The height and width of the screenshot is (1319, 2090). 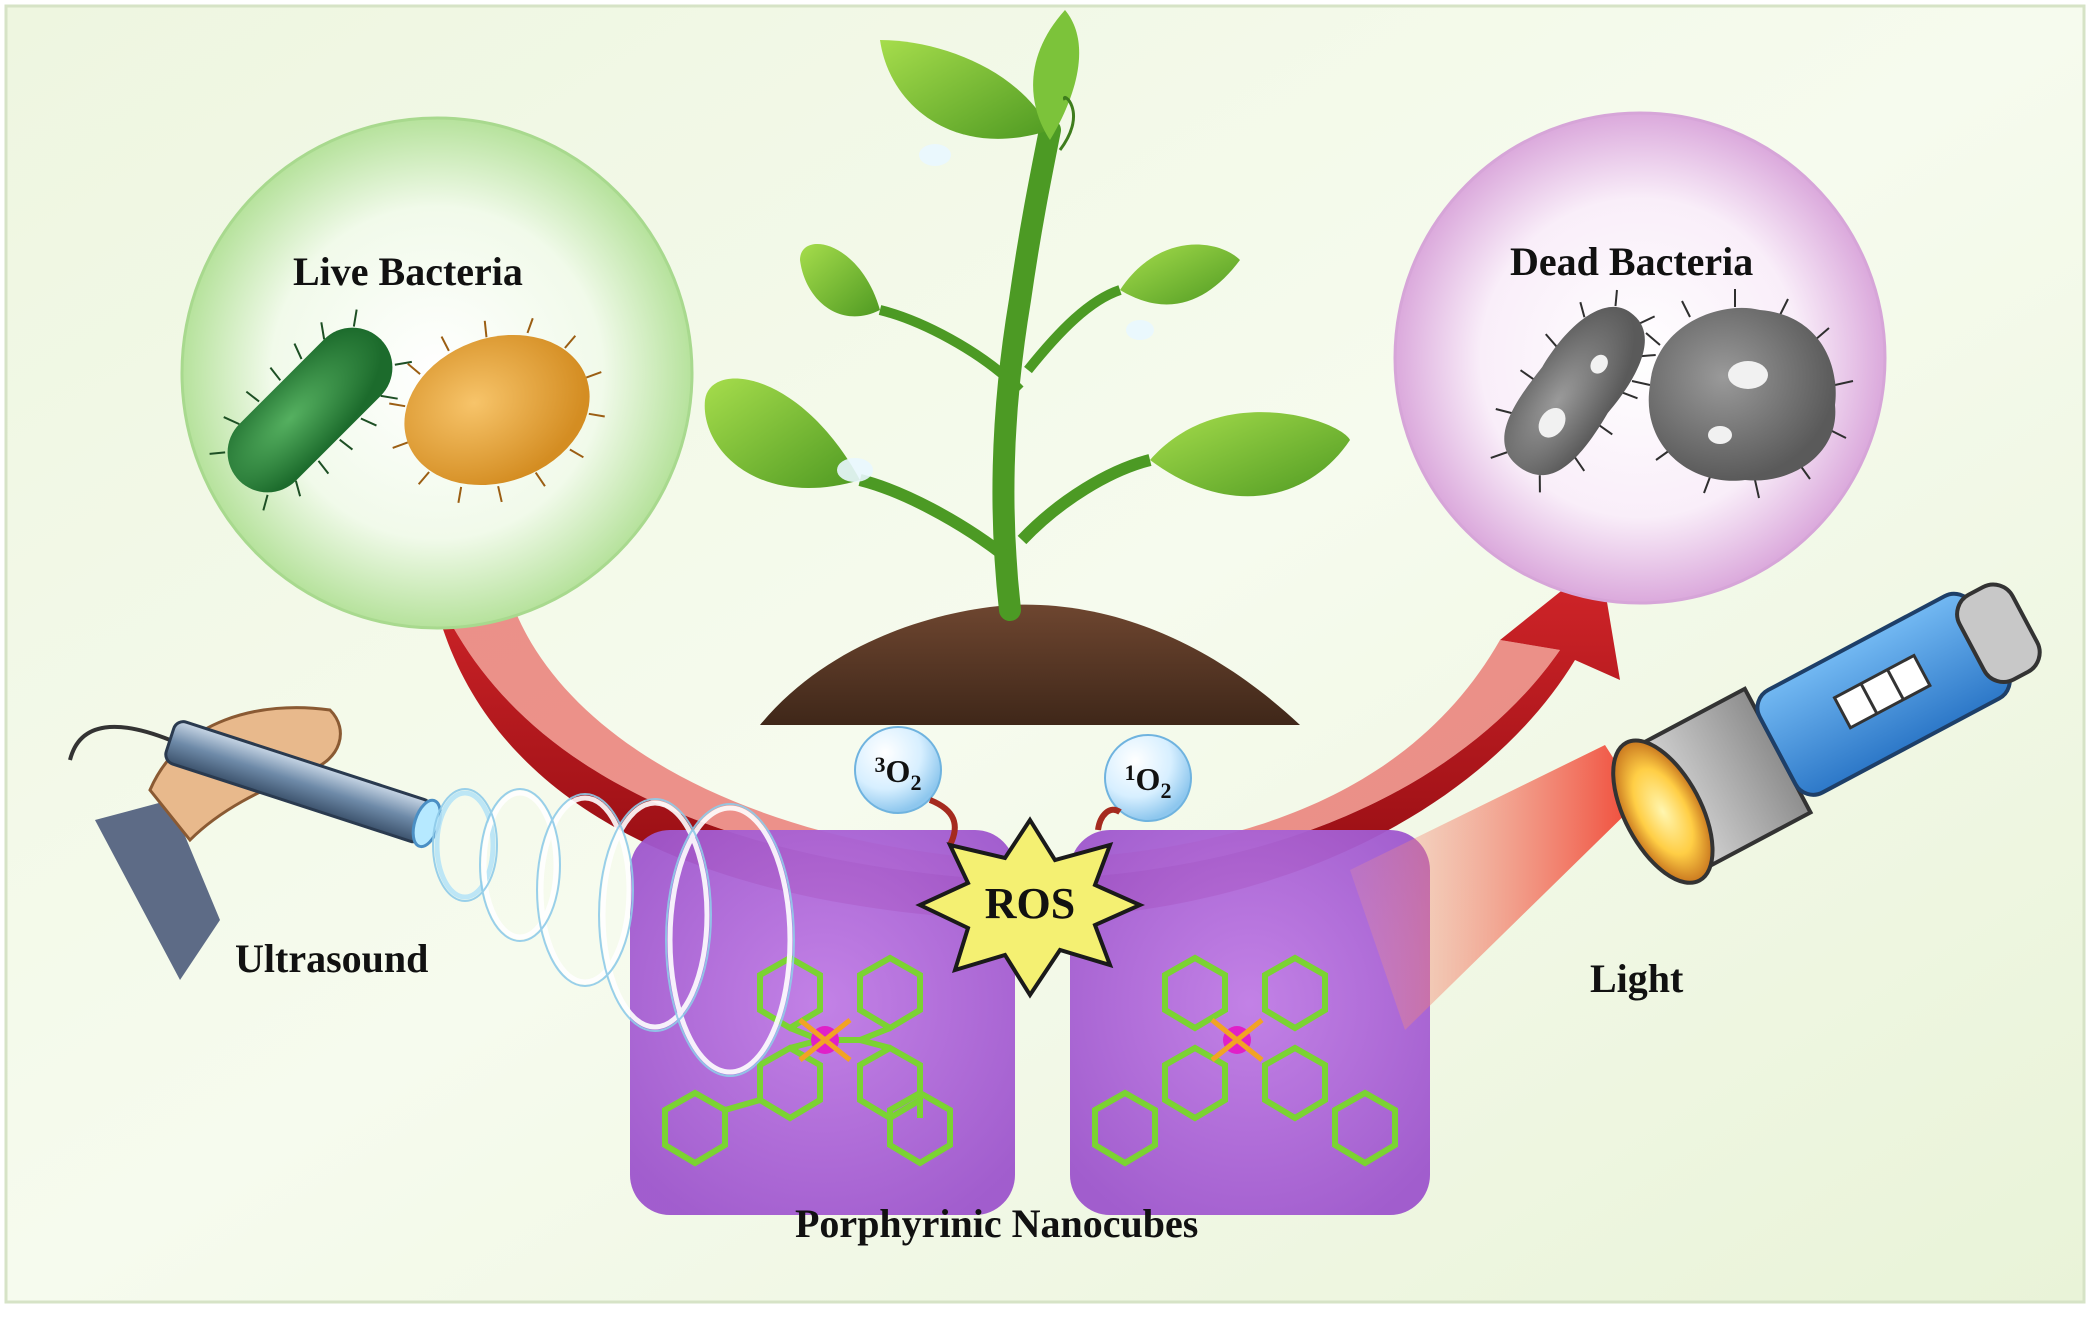 What do you see at coordinates (1672, 394) in the screenshot?
I see `dead-bacteria-icon` at bounding box center [1672, 394].